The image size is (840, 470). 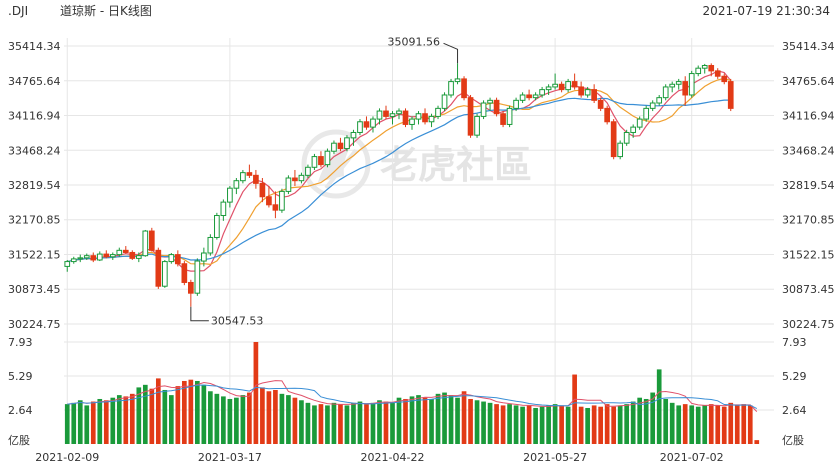 What do you see at coordinates (393, 457) in the screenshot?
I see `date-tick-label: 2021-04-22` at bounding box center [393, 457].